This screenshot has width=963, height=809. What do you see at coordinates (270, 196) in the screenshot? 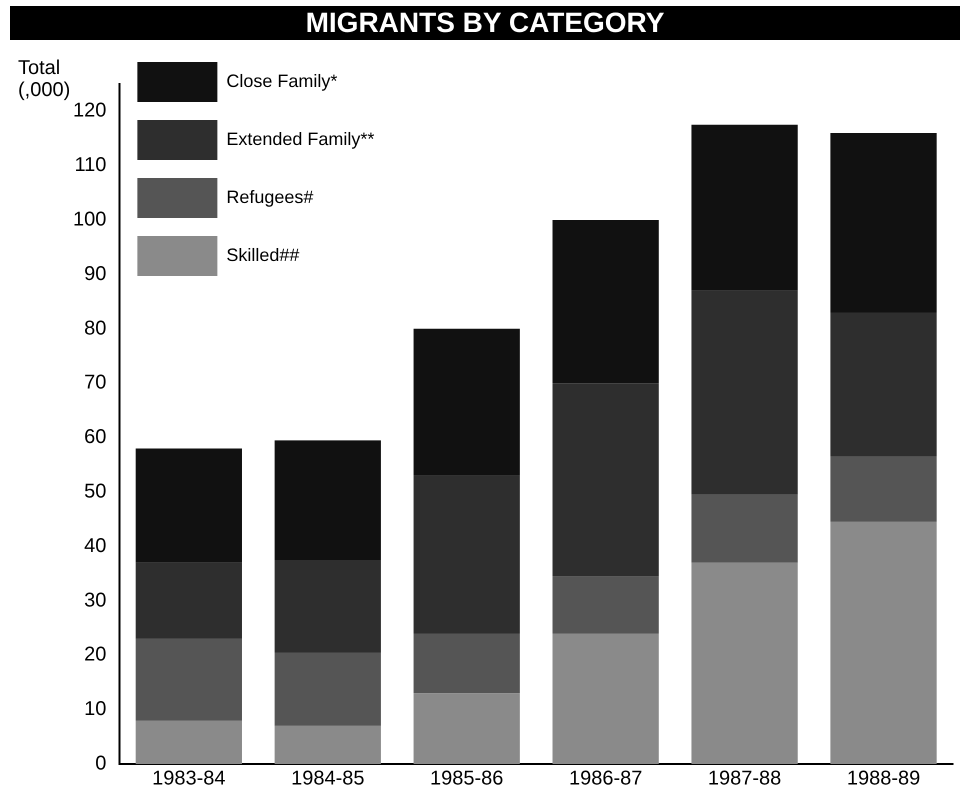
I see `legend-label: Refugees#` at bounding box center [270, 196].